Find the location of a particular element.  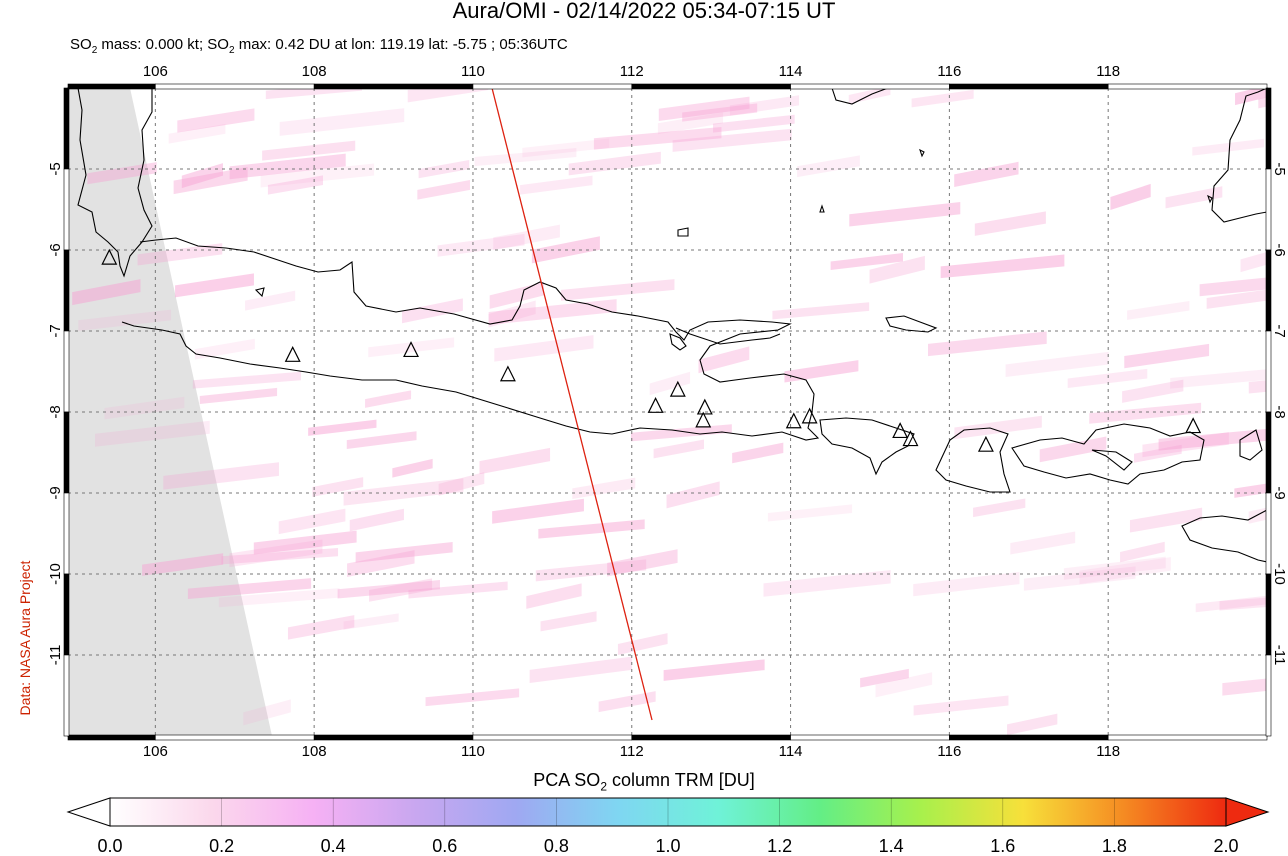

subtitle-mid: mass: 0.000 kt; SO is located at coordinates (163, 44).